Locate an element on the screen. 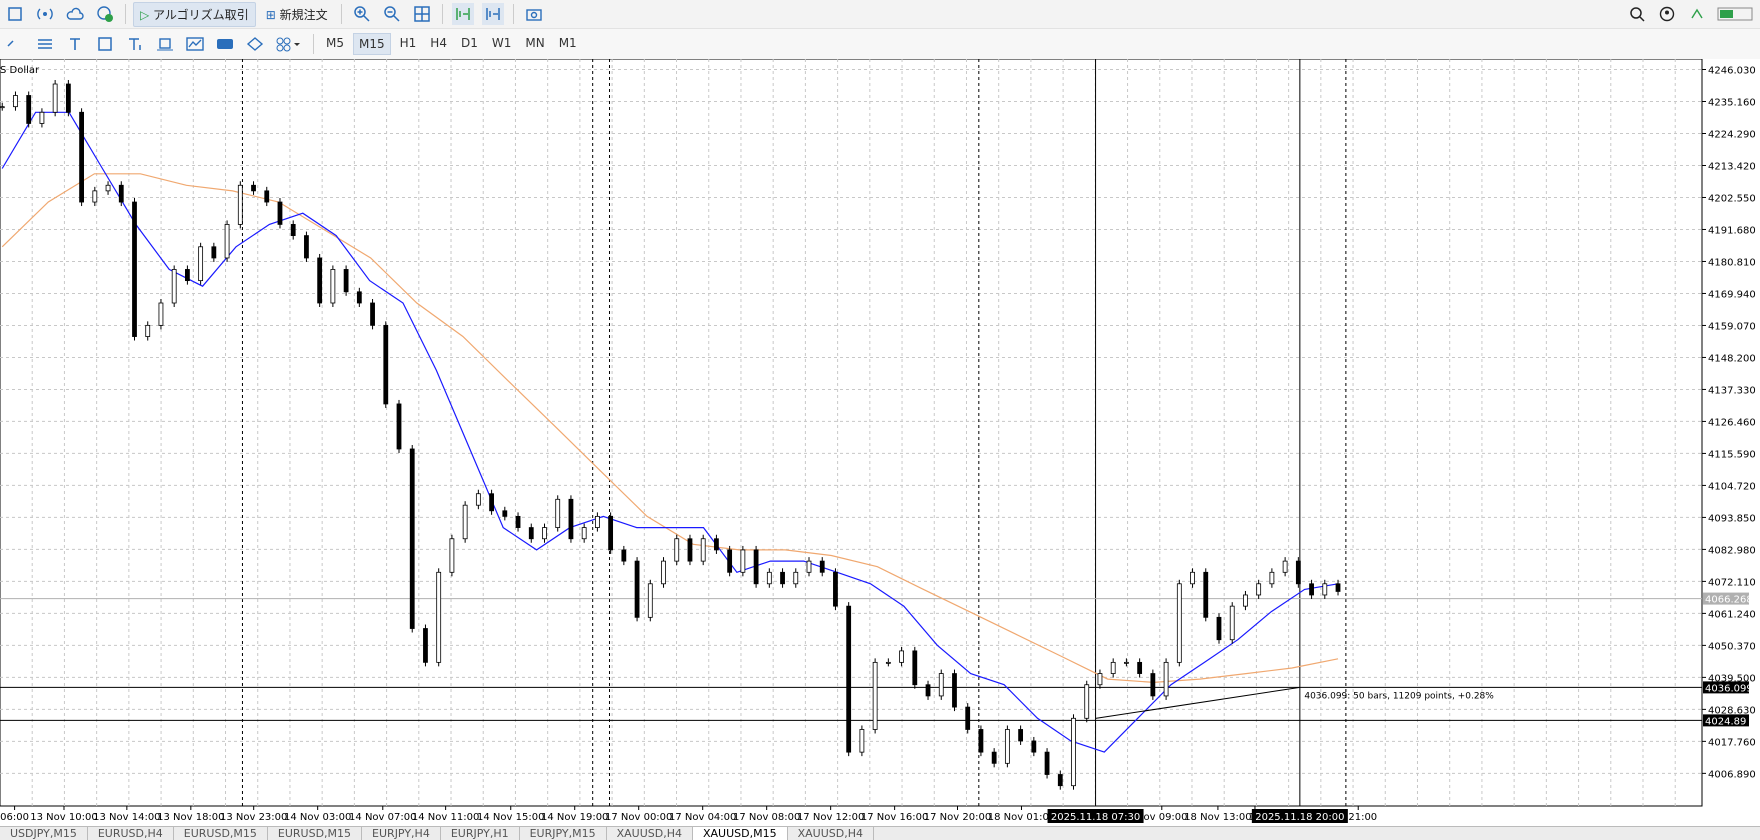 Image resolution: width=1760 pixels, height=840 pixels. x-tick-label: 13 Nov 10:00 is located at coordinates (63, 817).